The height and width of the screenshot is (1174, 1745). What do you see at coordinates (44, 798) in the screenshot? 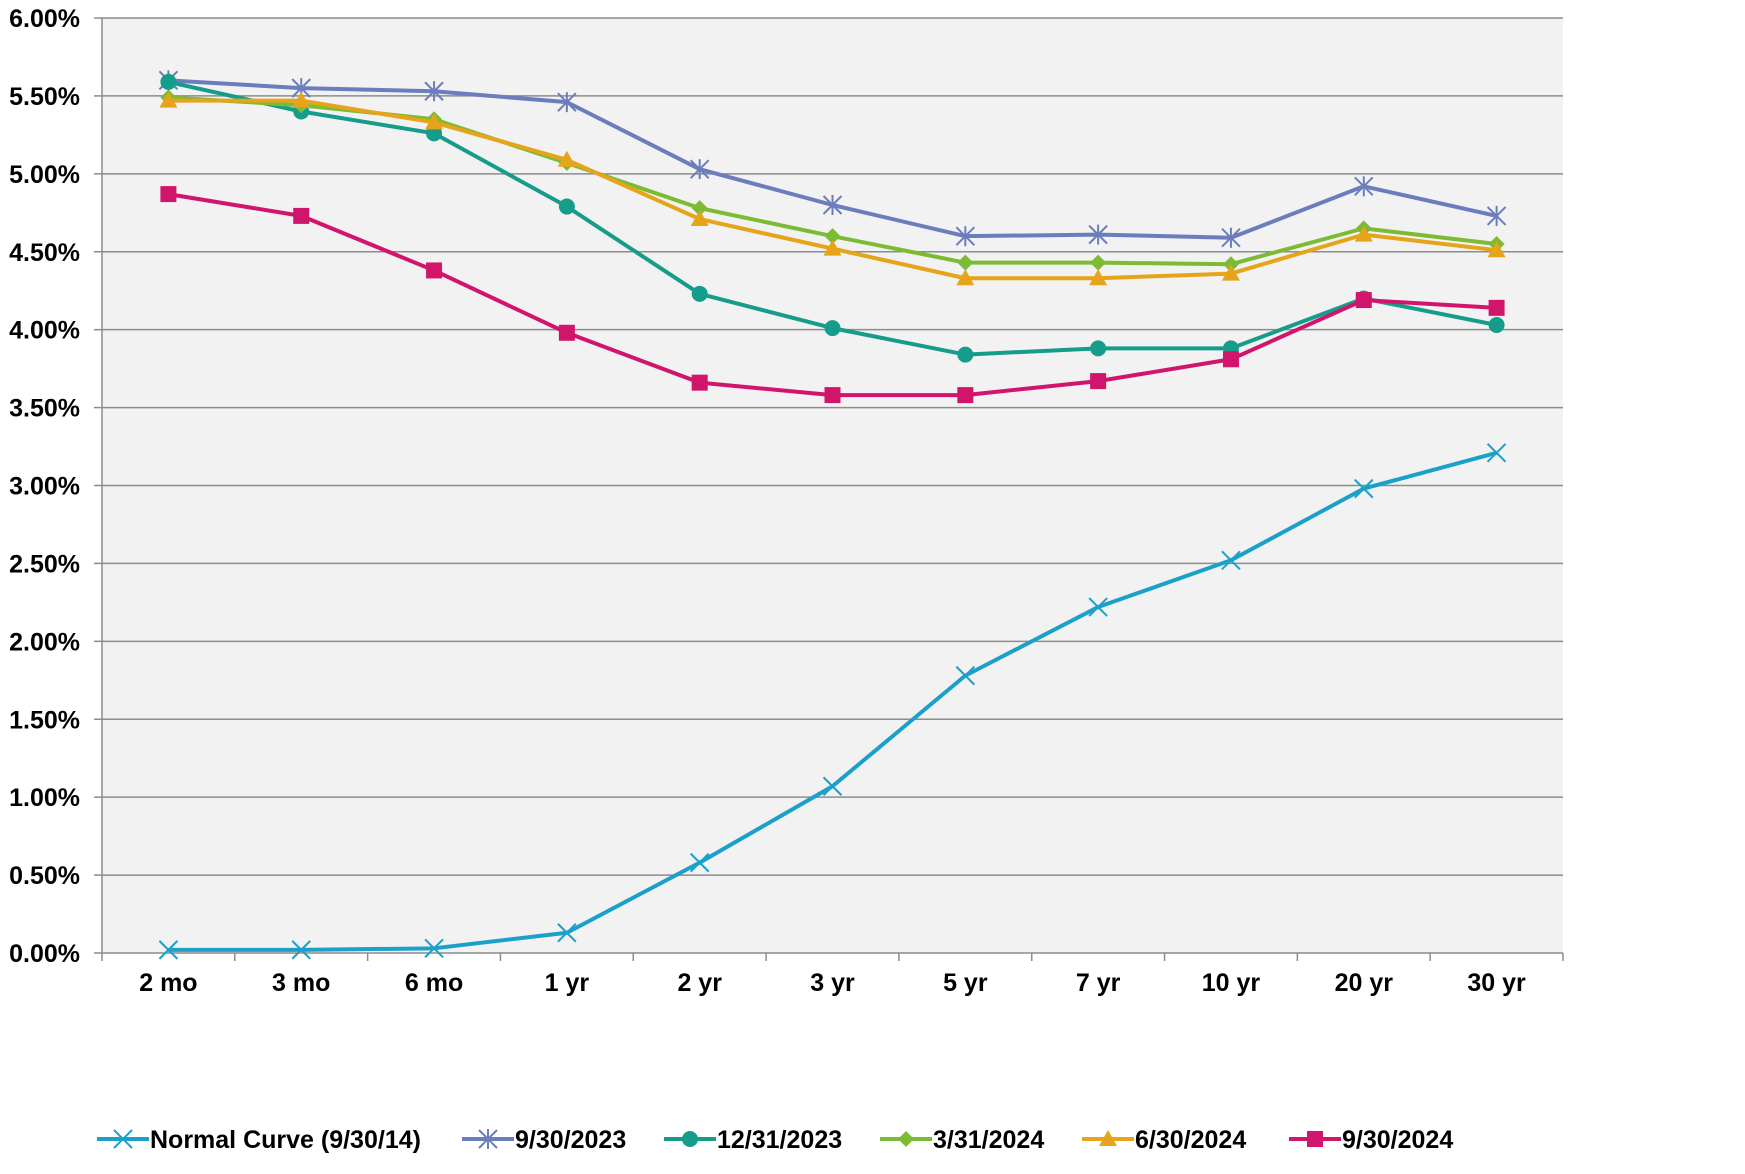
I see `y-tick-label: 1.00%` at bounding box center [44, 798].